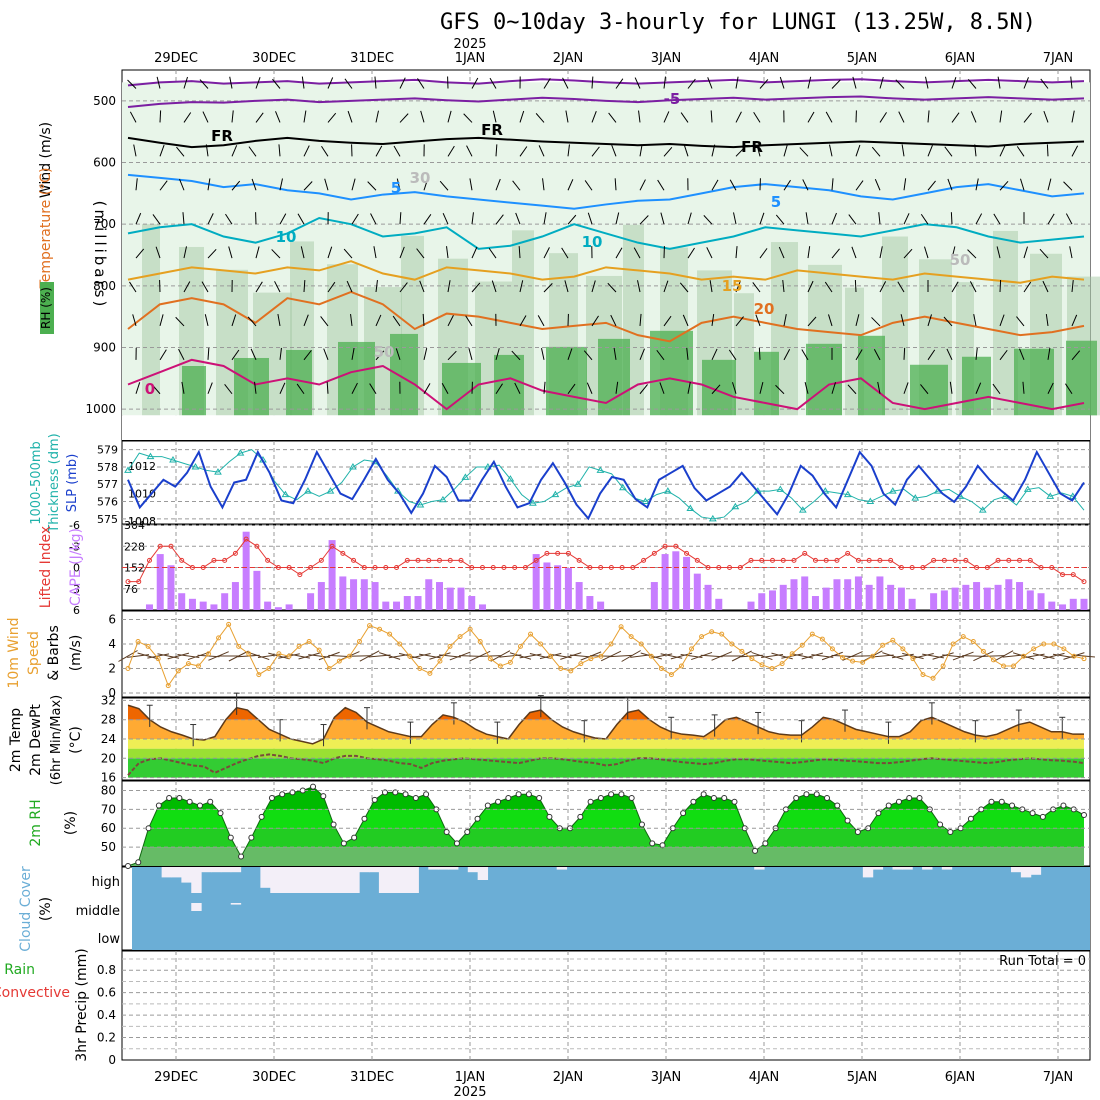 The image size is (1100, 1100). I want to click on x-tick-label-bottom: 31DEC, so click(372, 1077).